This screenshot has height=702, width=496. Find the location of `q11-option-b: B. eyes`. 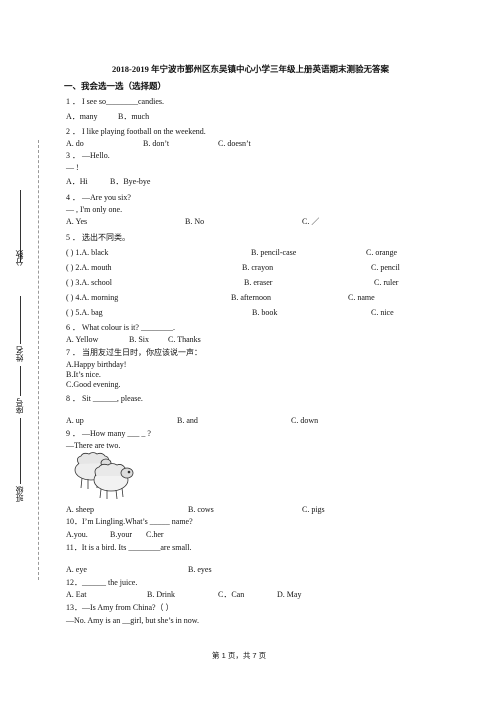

q11-option-b: B. eyes is located at coordinates (200, 569).